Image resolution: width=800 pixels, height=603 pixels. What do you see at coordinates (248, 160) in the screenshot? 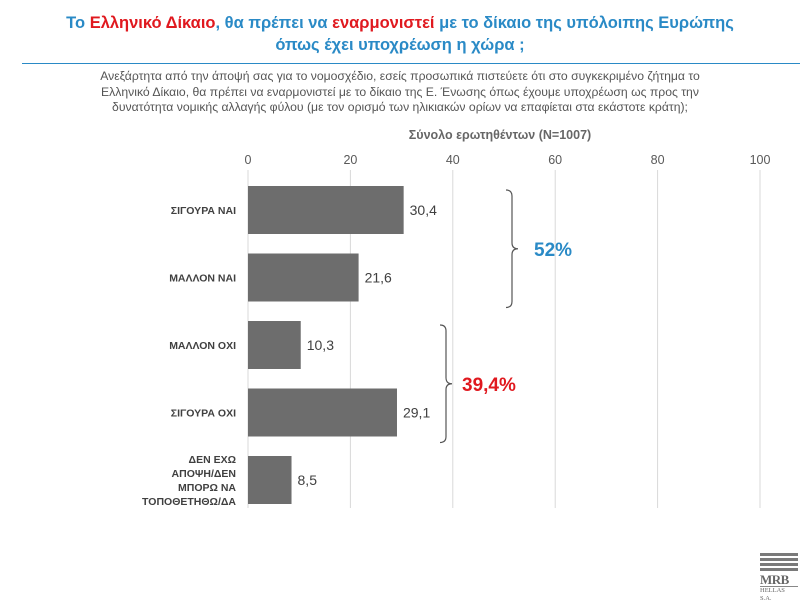
I see `x-tick-label: 0` at bounding box center [248, 160].